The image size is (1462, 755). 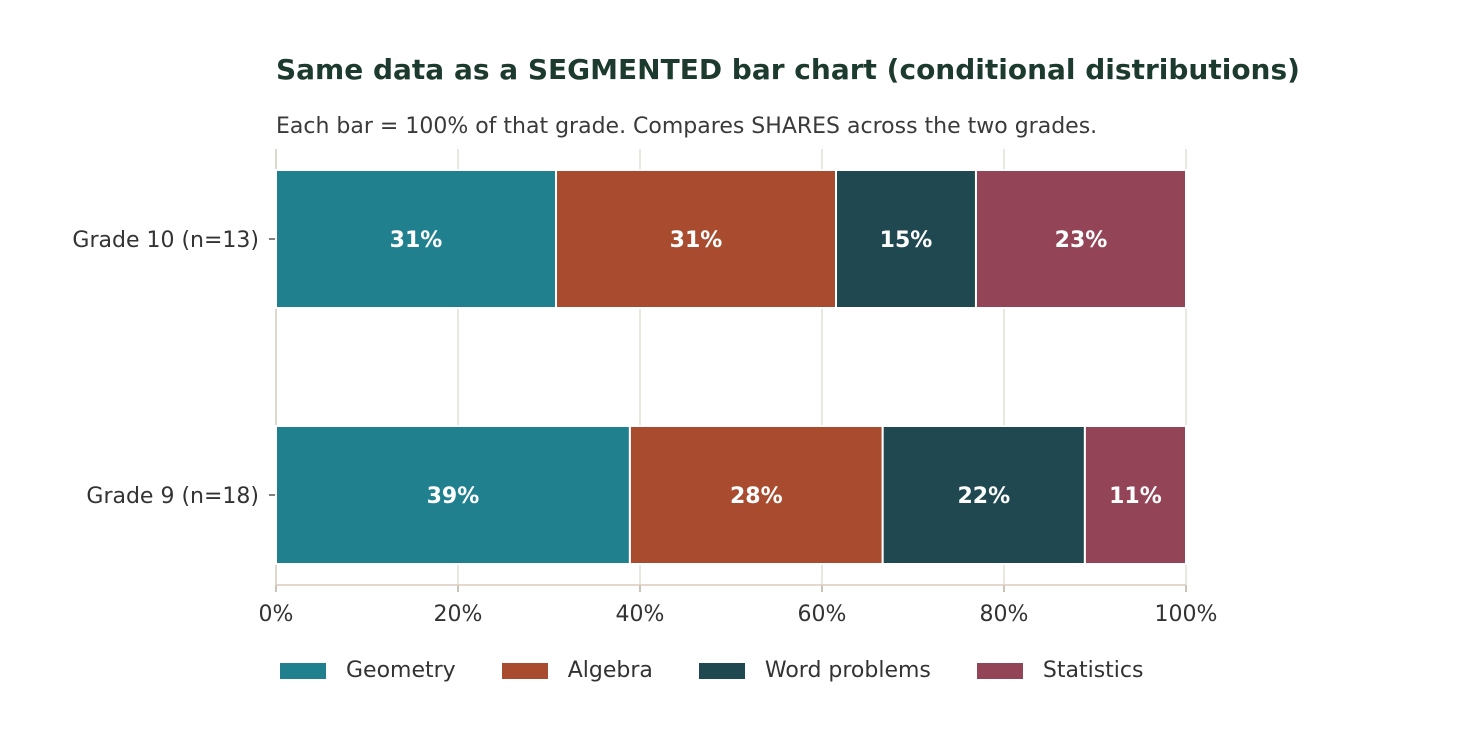 I want to click on legend-swatch-statistics, so click(x=999, y=670).